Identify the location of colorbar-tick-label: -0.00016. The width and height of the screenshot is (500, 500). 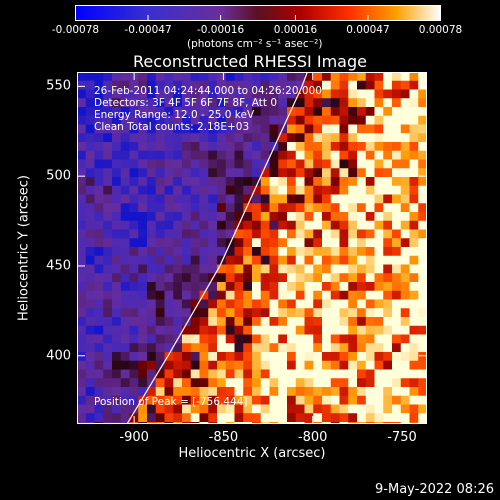
(220, 30).